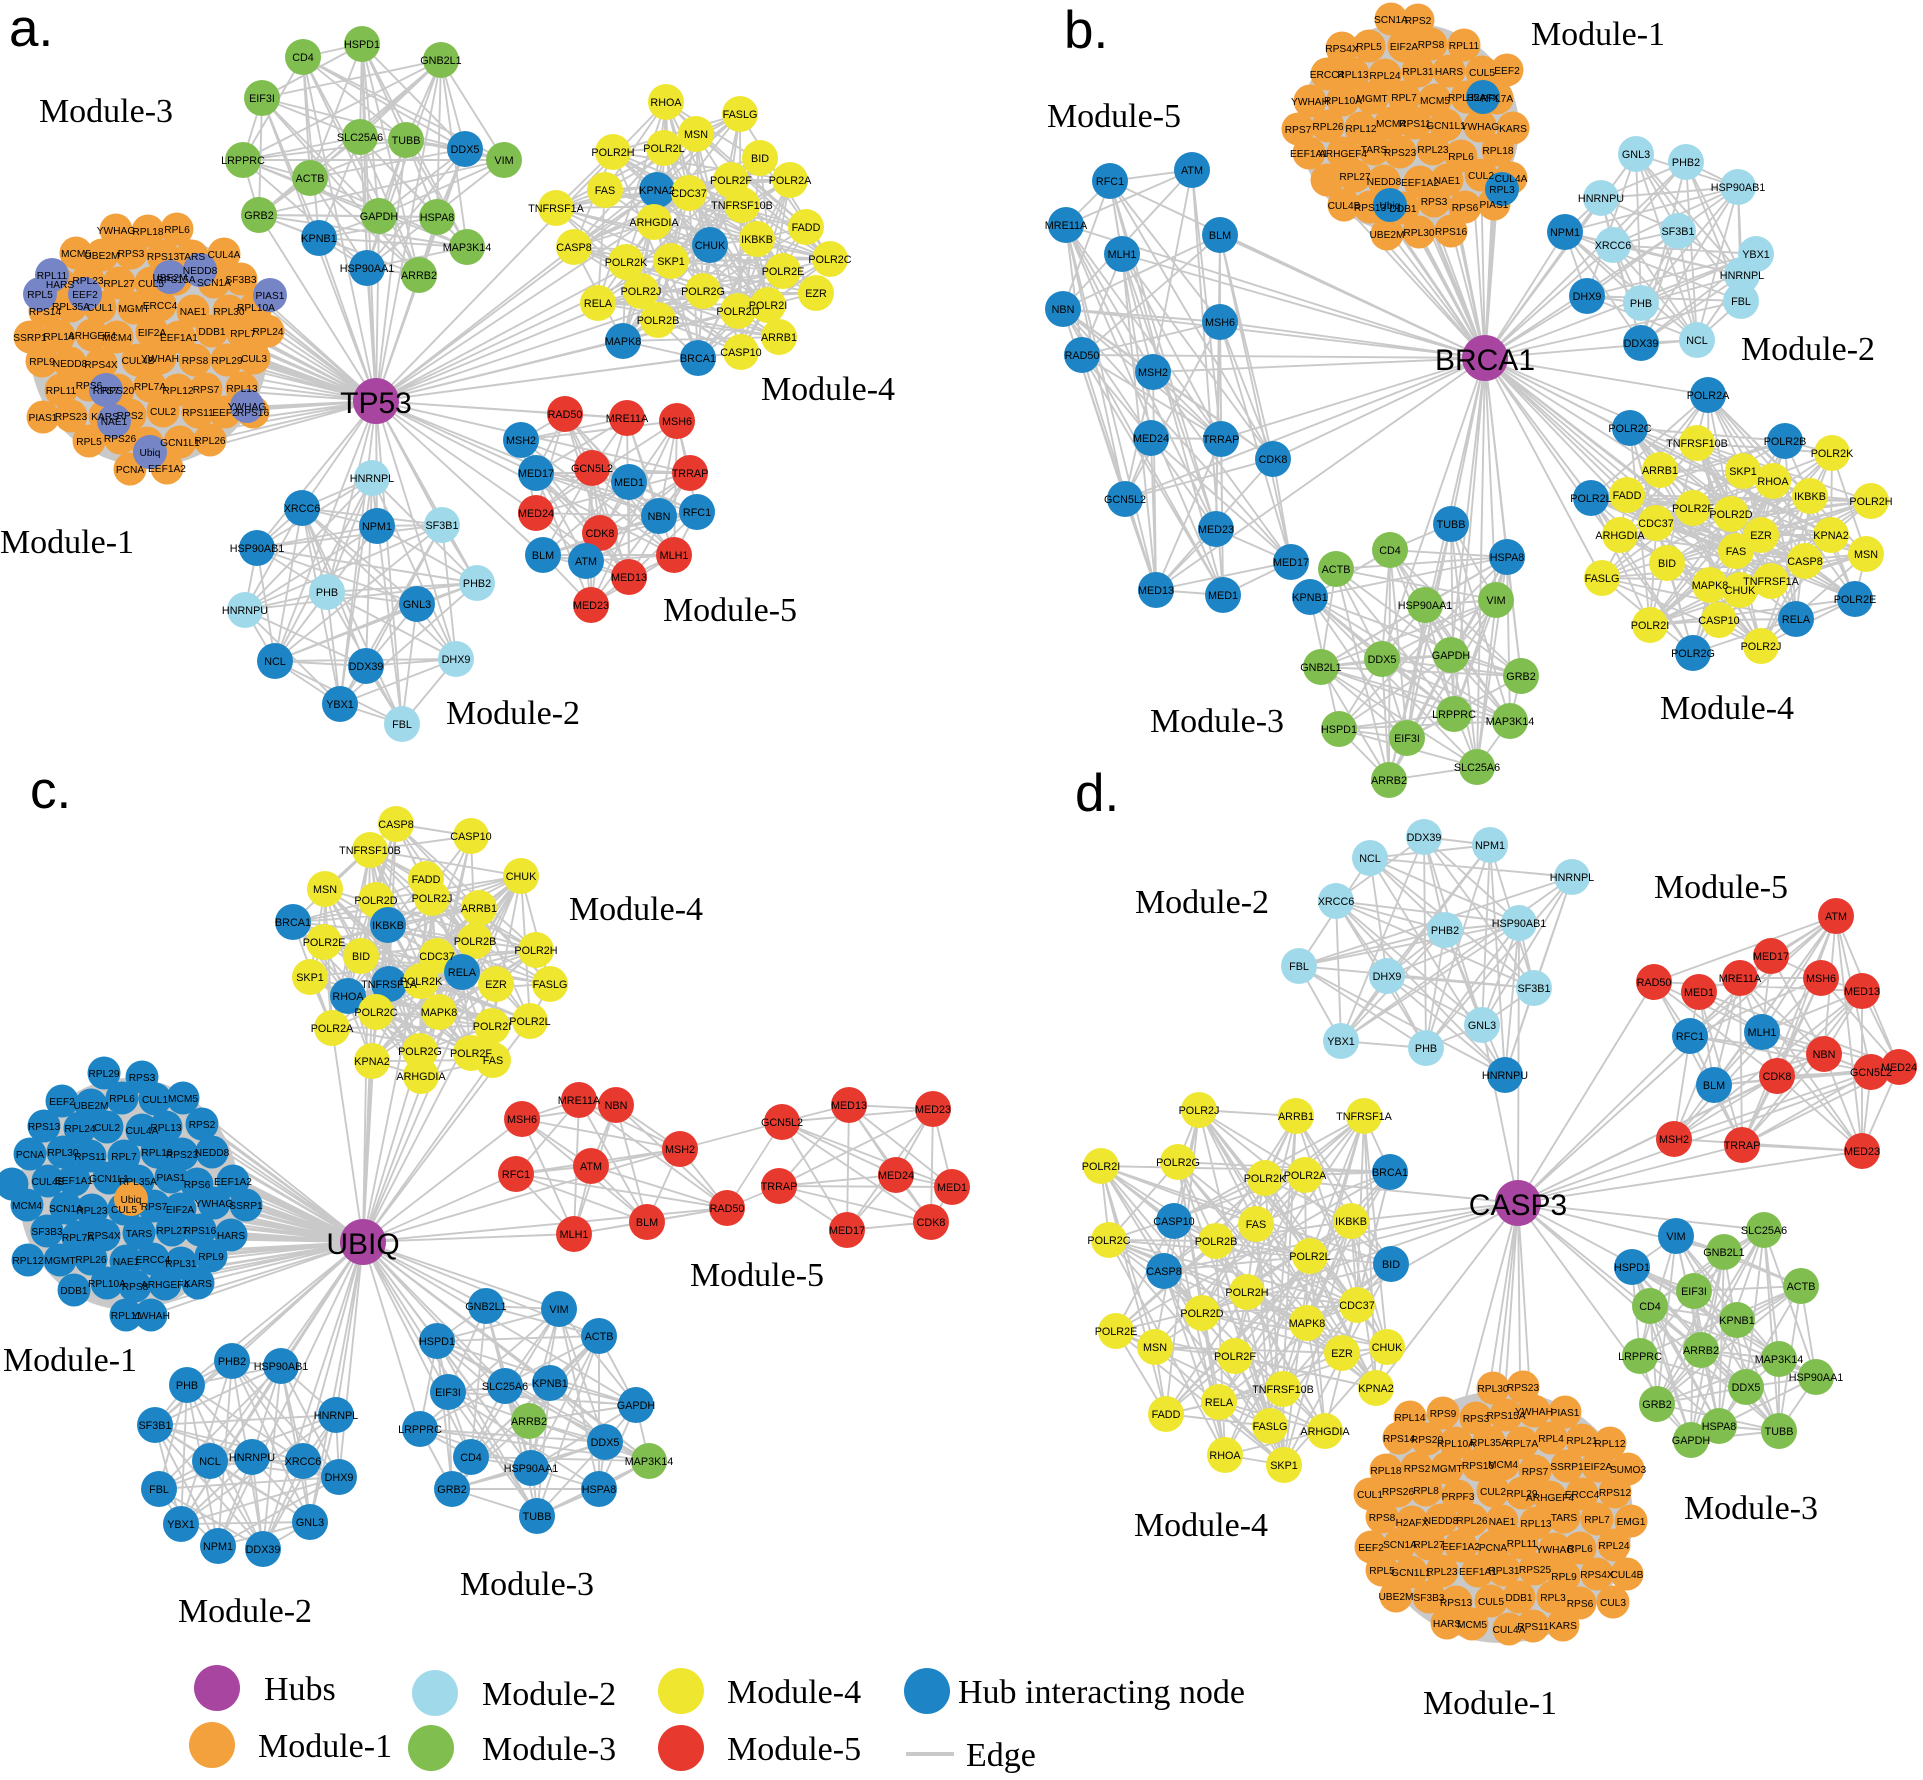 The width and height of the screenshot is (1923, 1780). What do you see at coordinates (90, 1106) in the screenshot?
I see `svg-text: UBE2M` at bounding box center [90, 1106].